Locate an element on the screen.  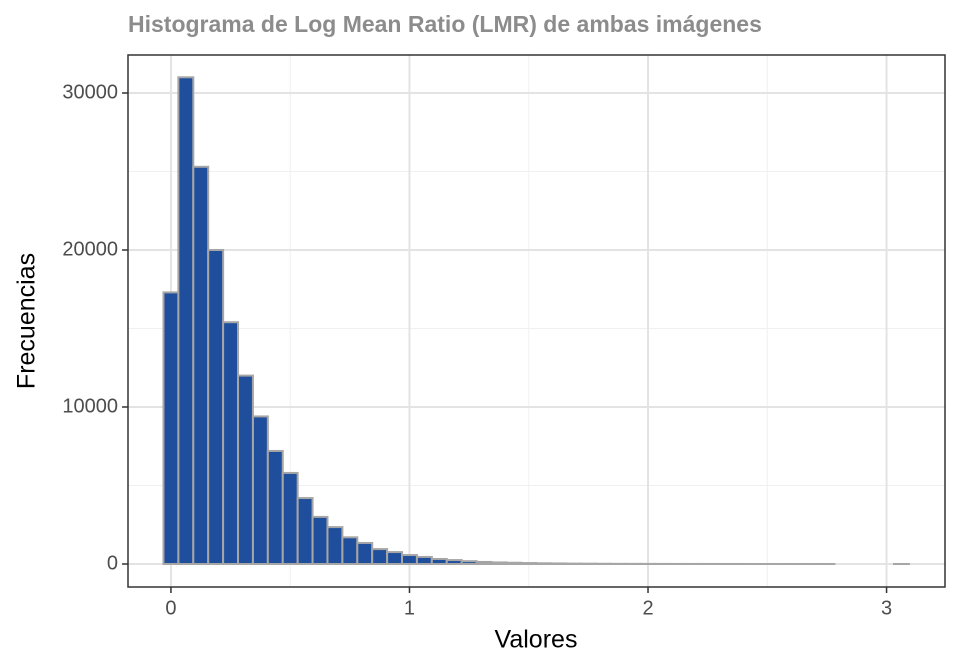
y-tick-label: 10000 is located at coordinates (90, 406).